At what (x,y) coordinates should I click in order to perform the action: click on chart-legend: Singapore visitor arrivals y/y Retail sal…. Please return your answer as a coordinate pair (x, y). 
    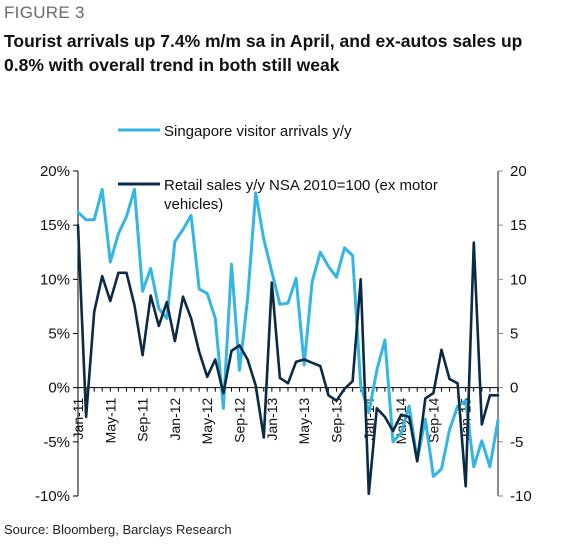
    Looking at the image, I should click on (278, 168).